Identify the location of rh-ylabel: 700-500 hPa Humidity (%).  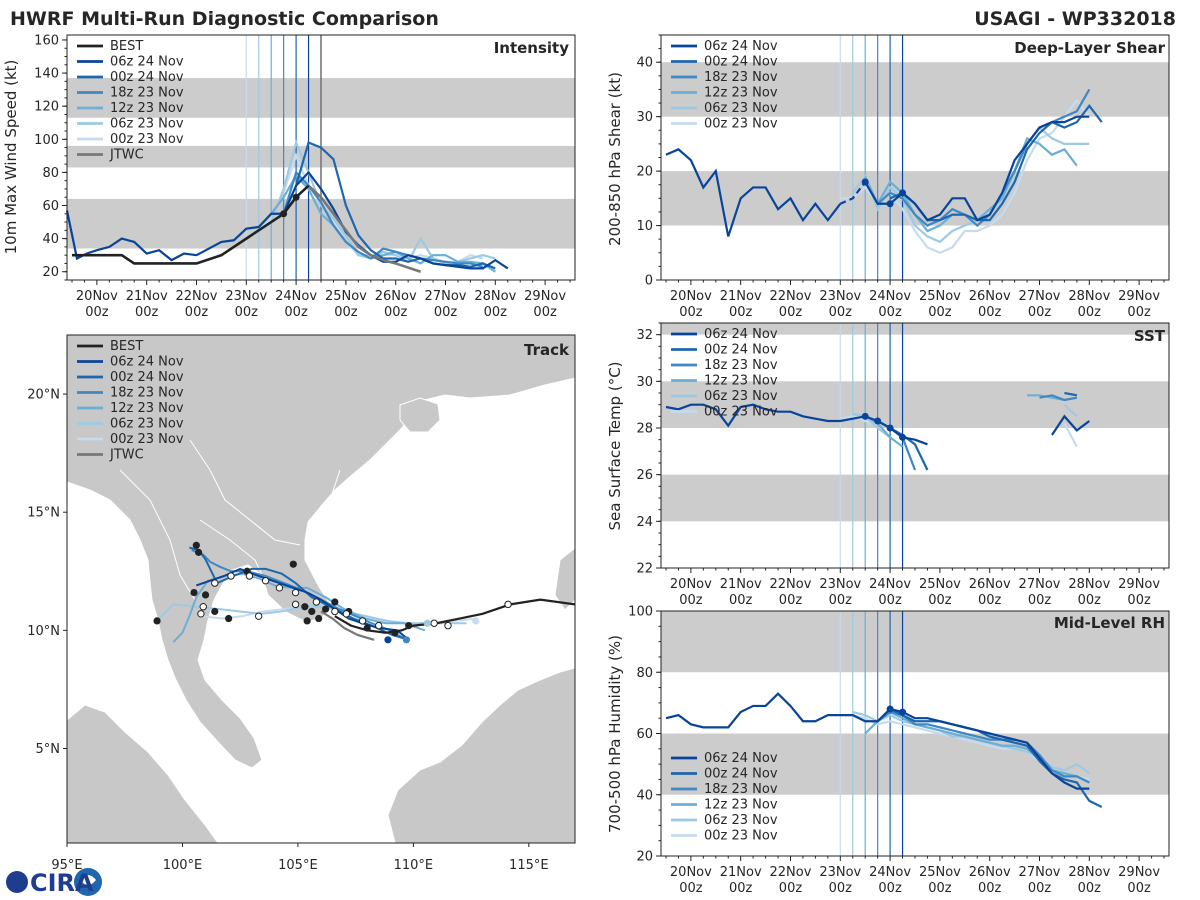
(615, 734).